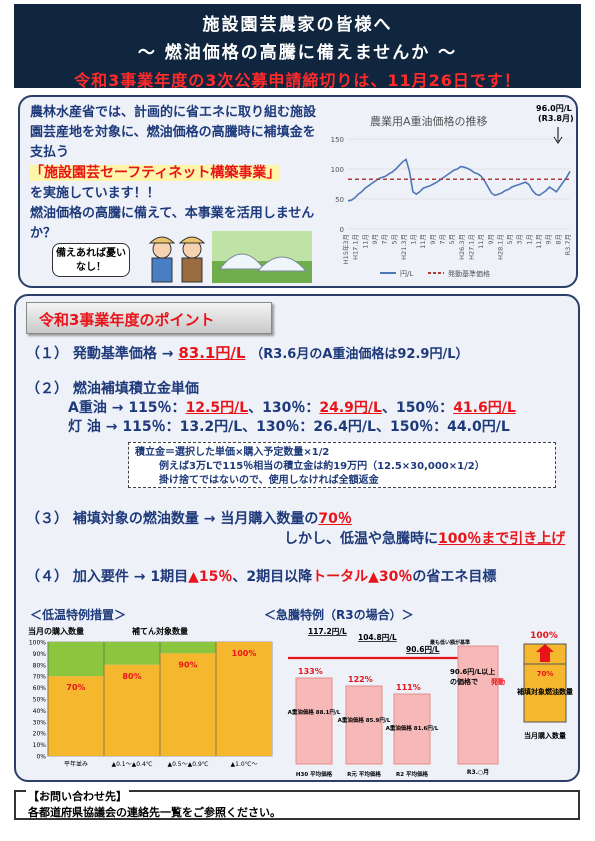  Describe the element at coordinates (40, 734) in the screenshot. I see `y-tick-label: 20%` at that location.